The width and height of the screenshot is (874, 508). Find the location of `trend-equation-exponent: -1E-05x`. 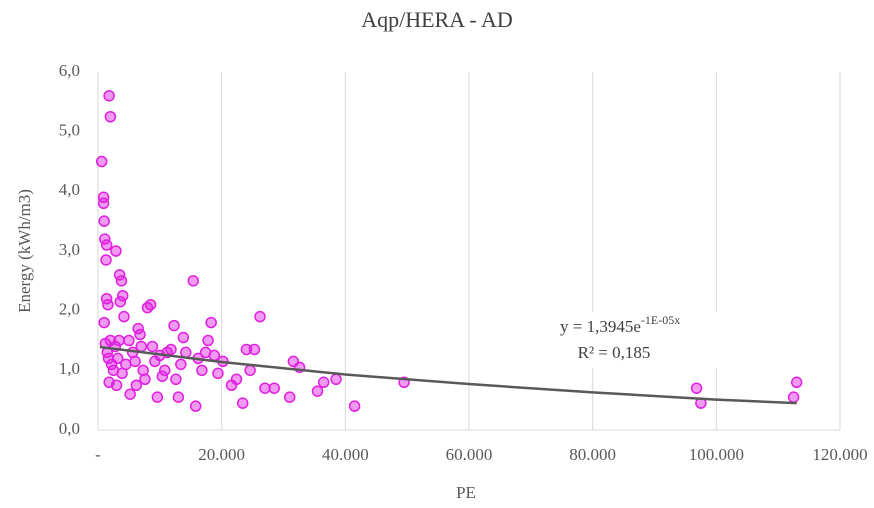

trend-equation-exponent: -1E-05x is located at coordinates (660, 320).